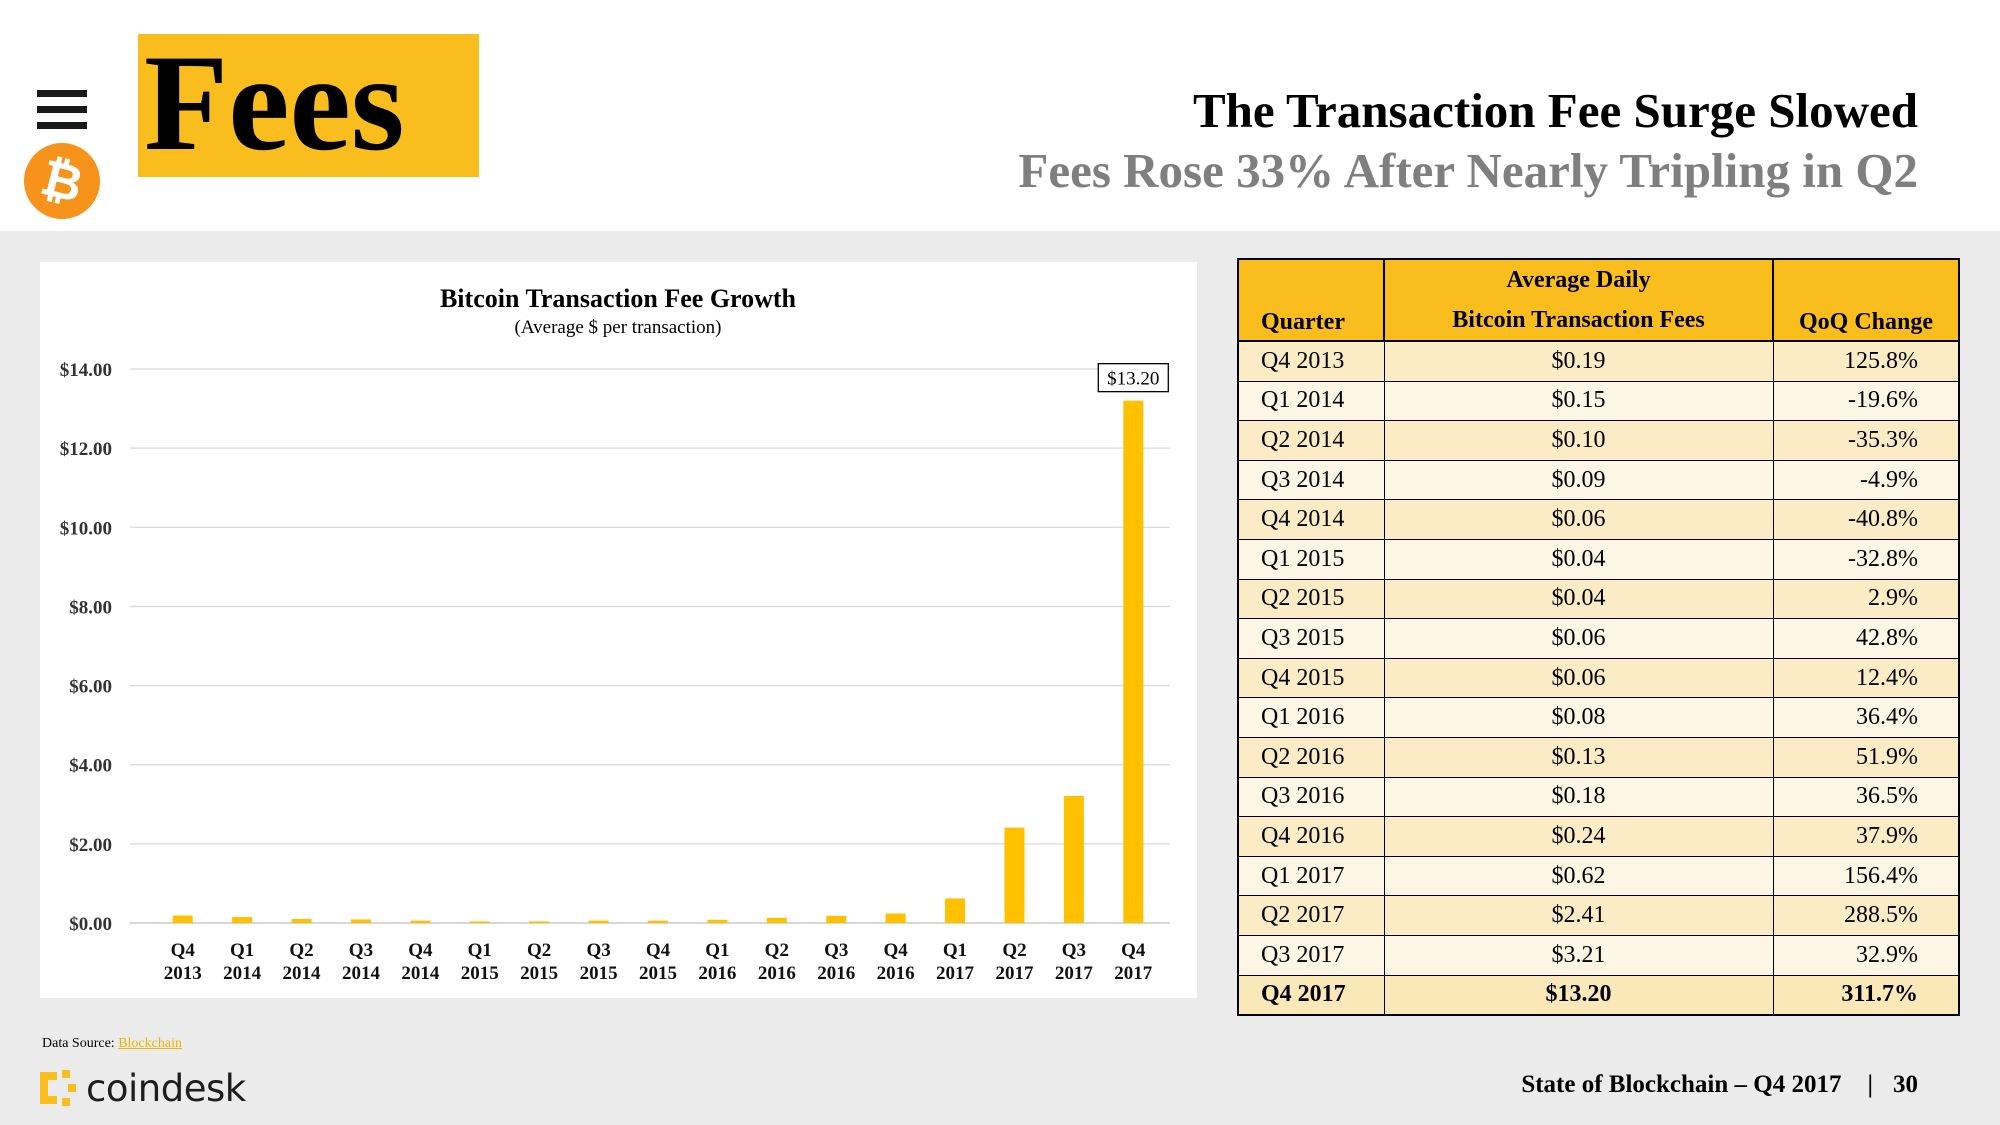 This screenshot has height=1125, width=2000. Describe the element at coordinates (1311, 440) in the screenshot. I see `cell-quarter: Q2 2014` at that location.